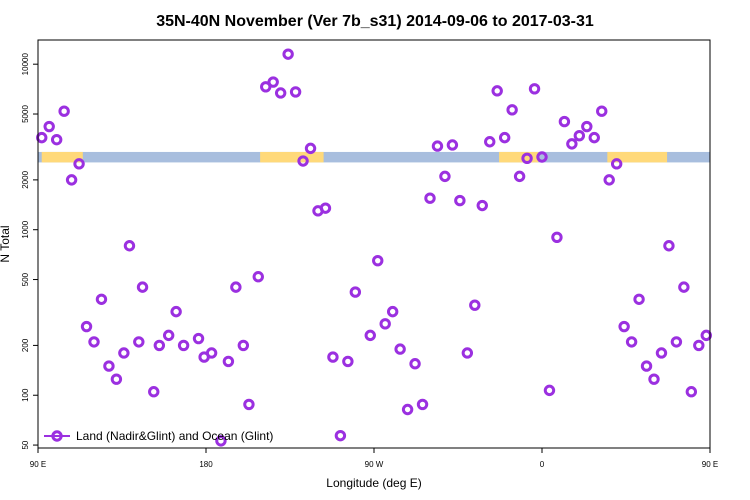  Describe the element at coordinates (25, 179) in the screenshot. I see `y-tick-label: 2000` at that location.